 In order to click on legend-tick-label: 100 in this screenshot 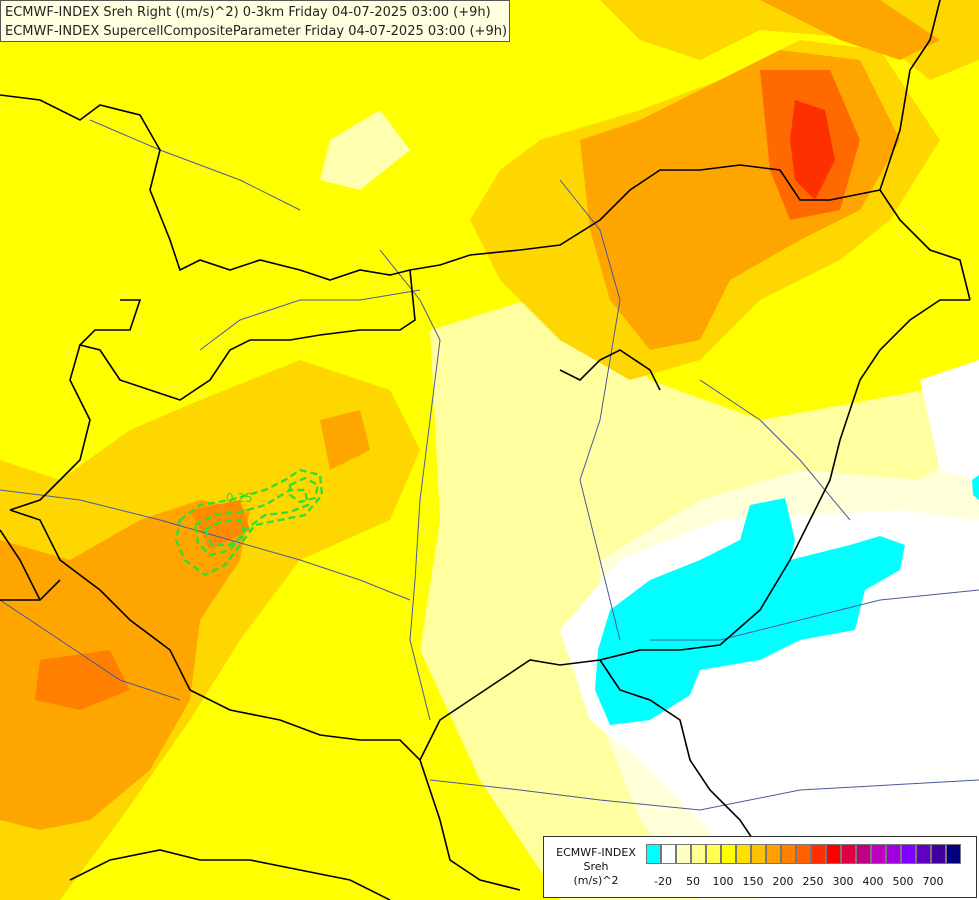, I will do `click(723, 881)`.